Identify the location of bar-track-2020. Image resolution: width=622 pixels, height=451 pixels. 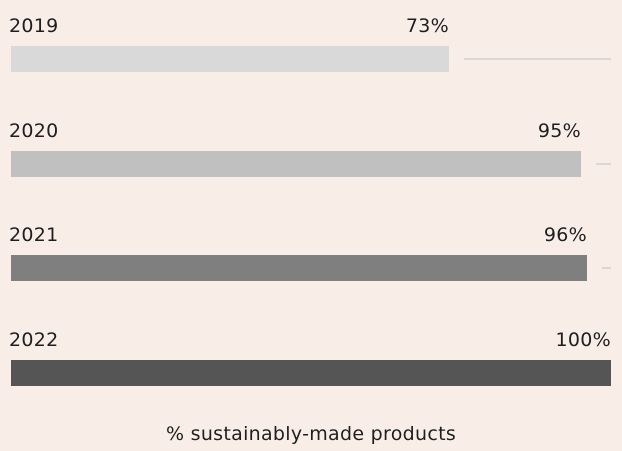
(603, 163).